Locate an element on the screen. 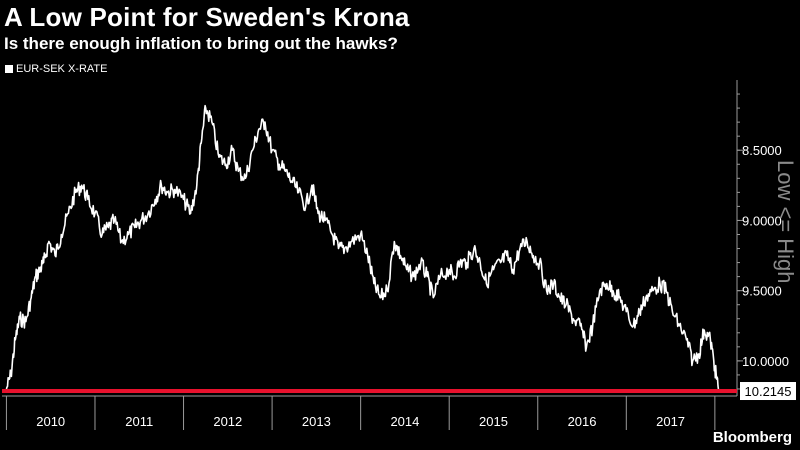 This screenshot has height=450, width=800. y-tick-label: 10.0000 is located at coordinates (765, 361).